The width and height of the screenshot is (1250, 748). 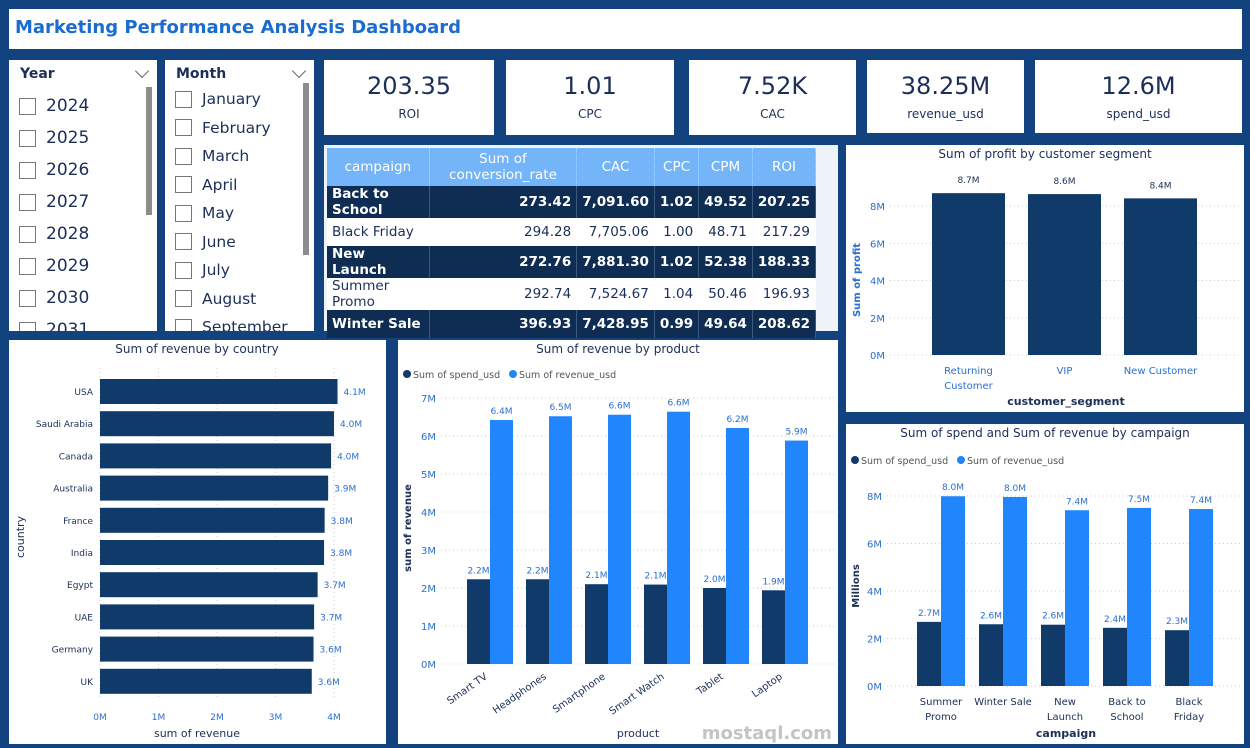 I want to click on slicer-item: June, so click(x=235, y=242).